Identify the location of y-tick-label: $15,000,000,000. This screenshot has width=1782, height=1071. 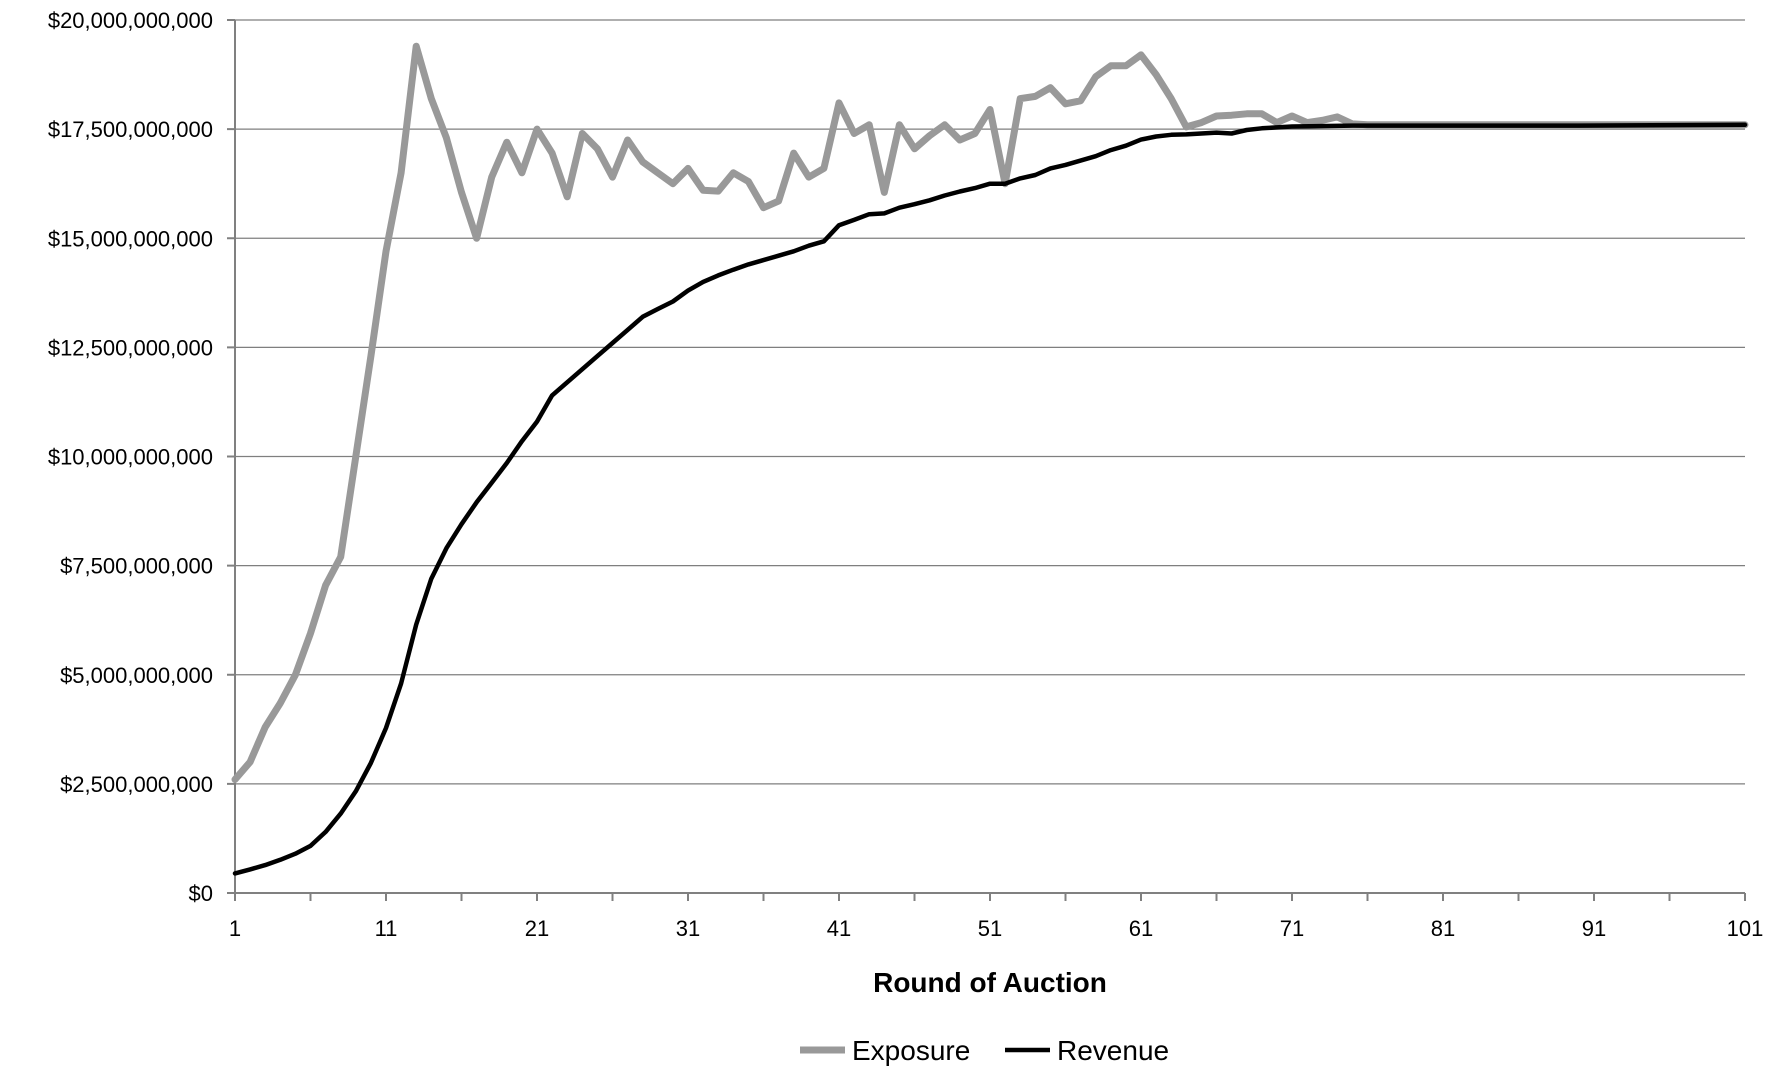
(130, 238).